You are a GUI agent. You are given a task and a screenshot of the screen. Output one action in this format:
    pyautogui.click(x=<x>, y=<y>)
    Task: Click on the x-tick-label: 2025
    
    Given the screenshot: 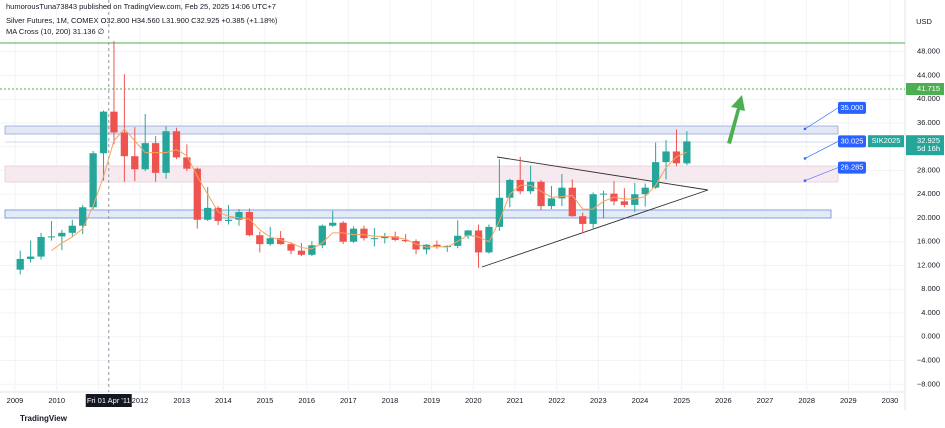 What is the action you would take?
    pyautogui.click(x=681, y=400)
    